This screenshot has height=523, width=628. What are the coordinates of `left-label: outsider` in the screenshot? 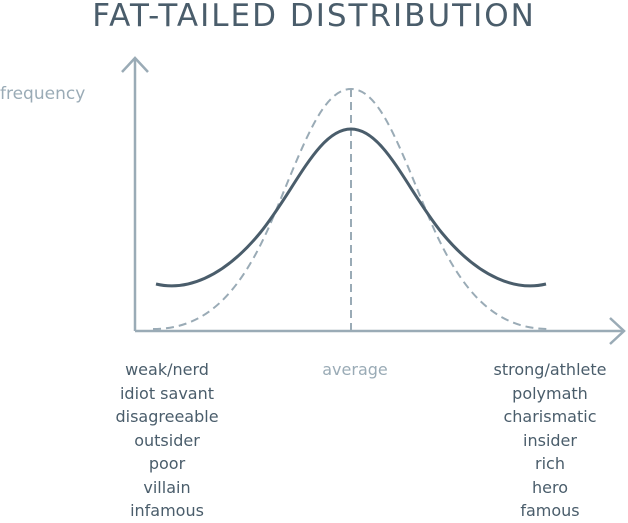 It's located at (167, 440).